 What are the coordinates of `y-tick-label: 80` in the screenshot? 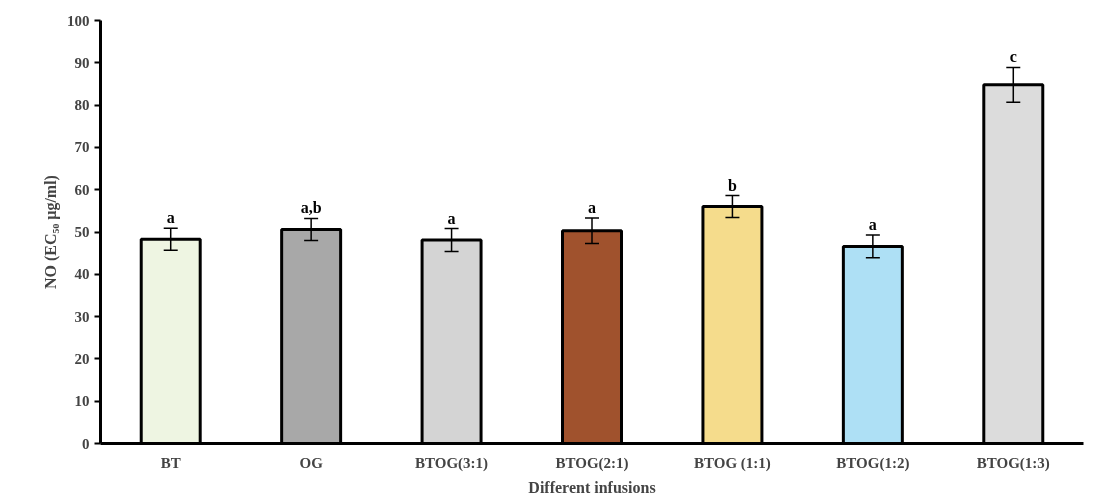 It's located at (82, 105).